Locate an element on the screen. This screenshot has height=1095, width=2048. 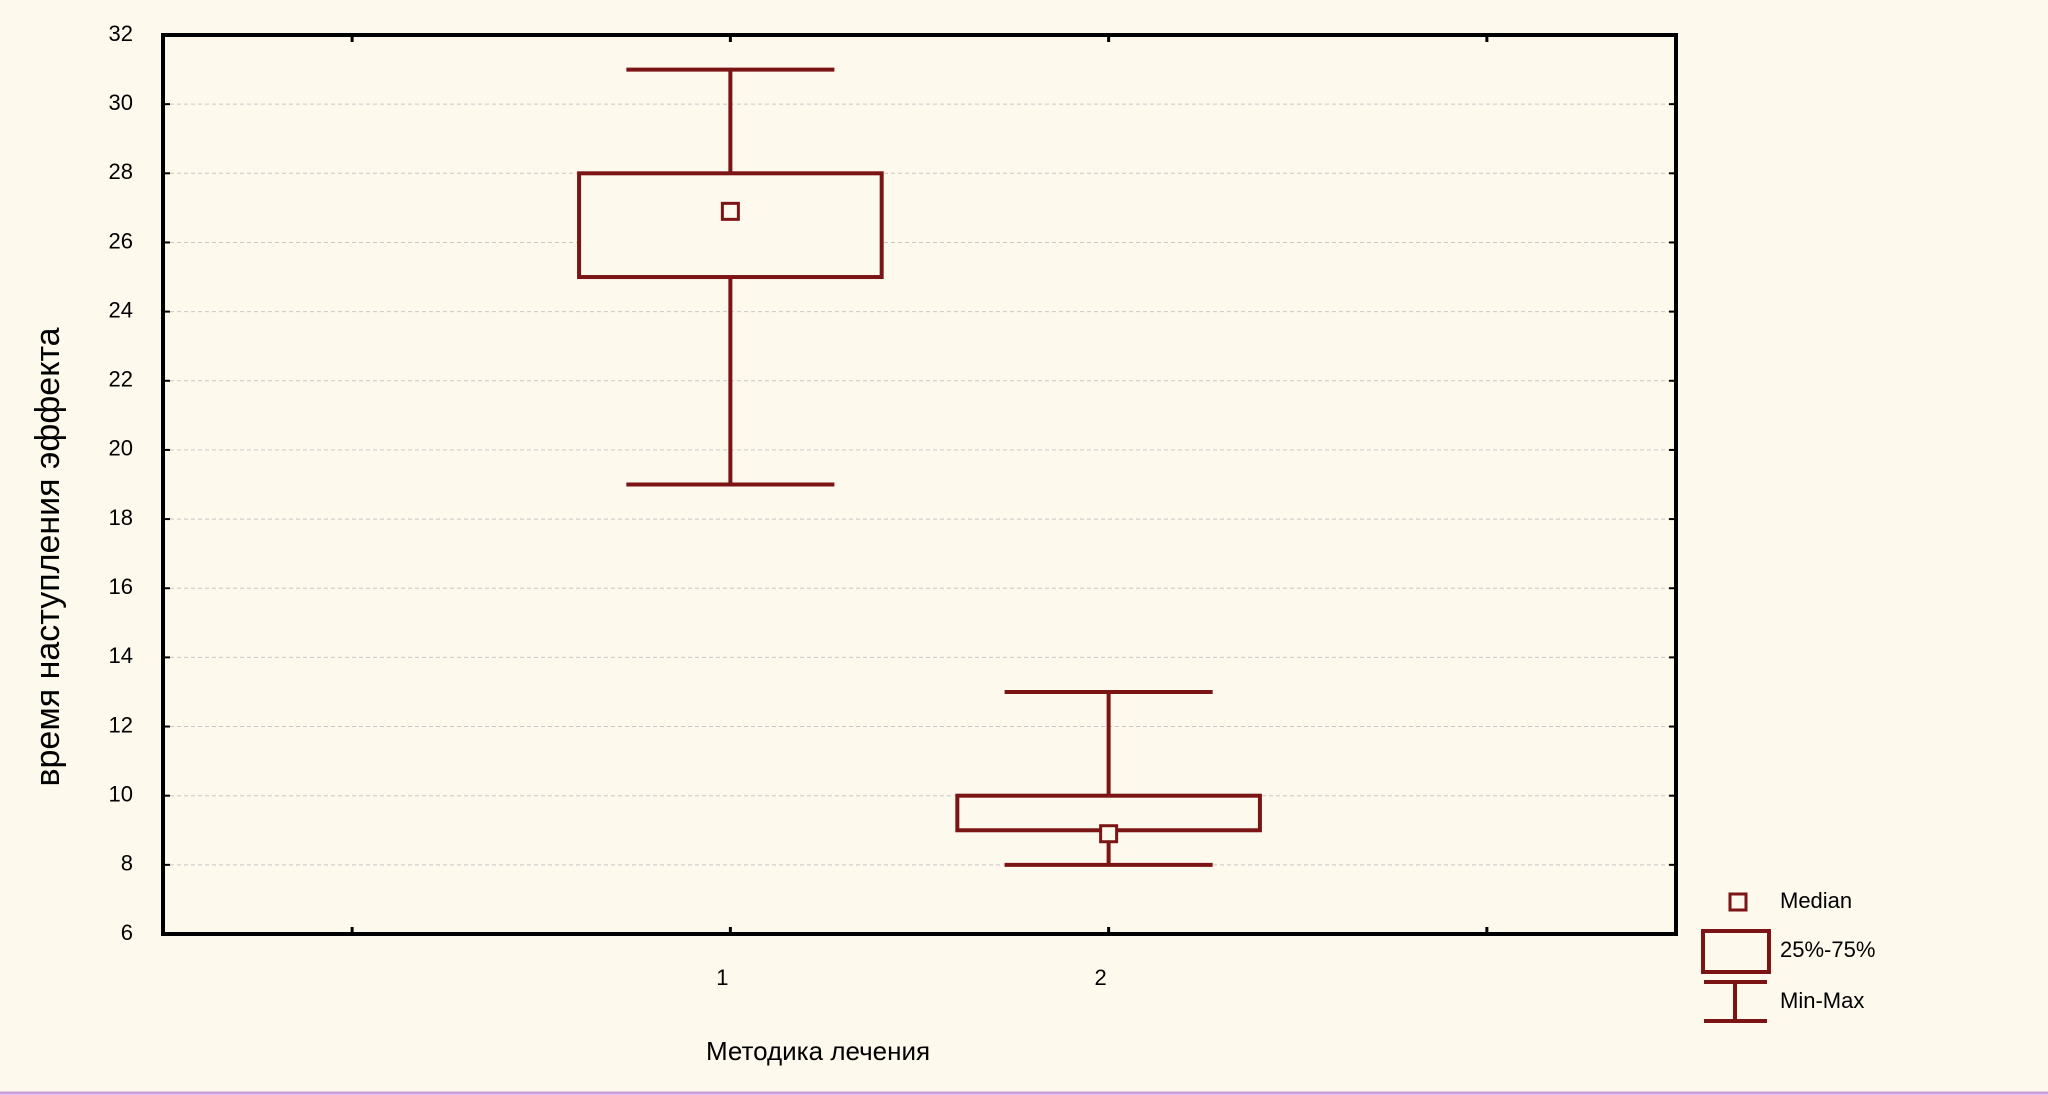
legend-label: 25%-75% is located at coordinates (1827, 949).